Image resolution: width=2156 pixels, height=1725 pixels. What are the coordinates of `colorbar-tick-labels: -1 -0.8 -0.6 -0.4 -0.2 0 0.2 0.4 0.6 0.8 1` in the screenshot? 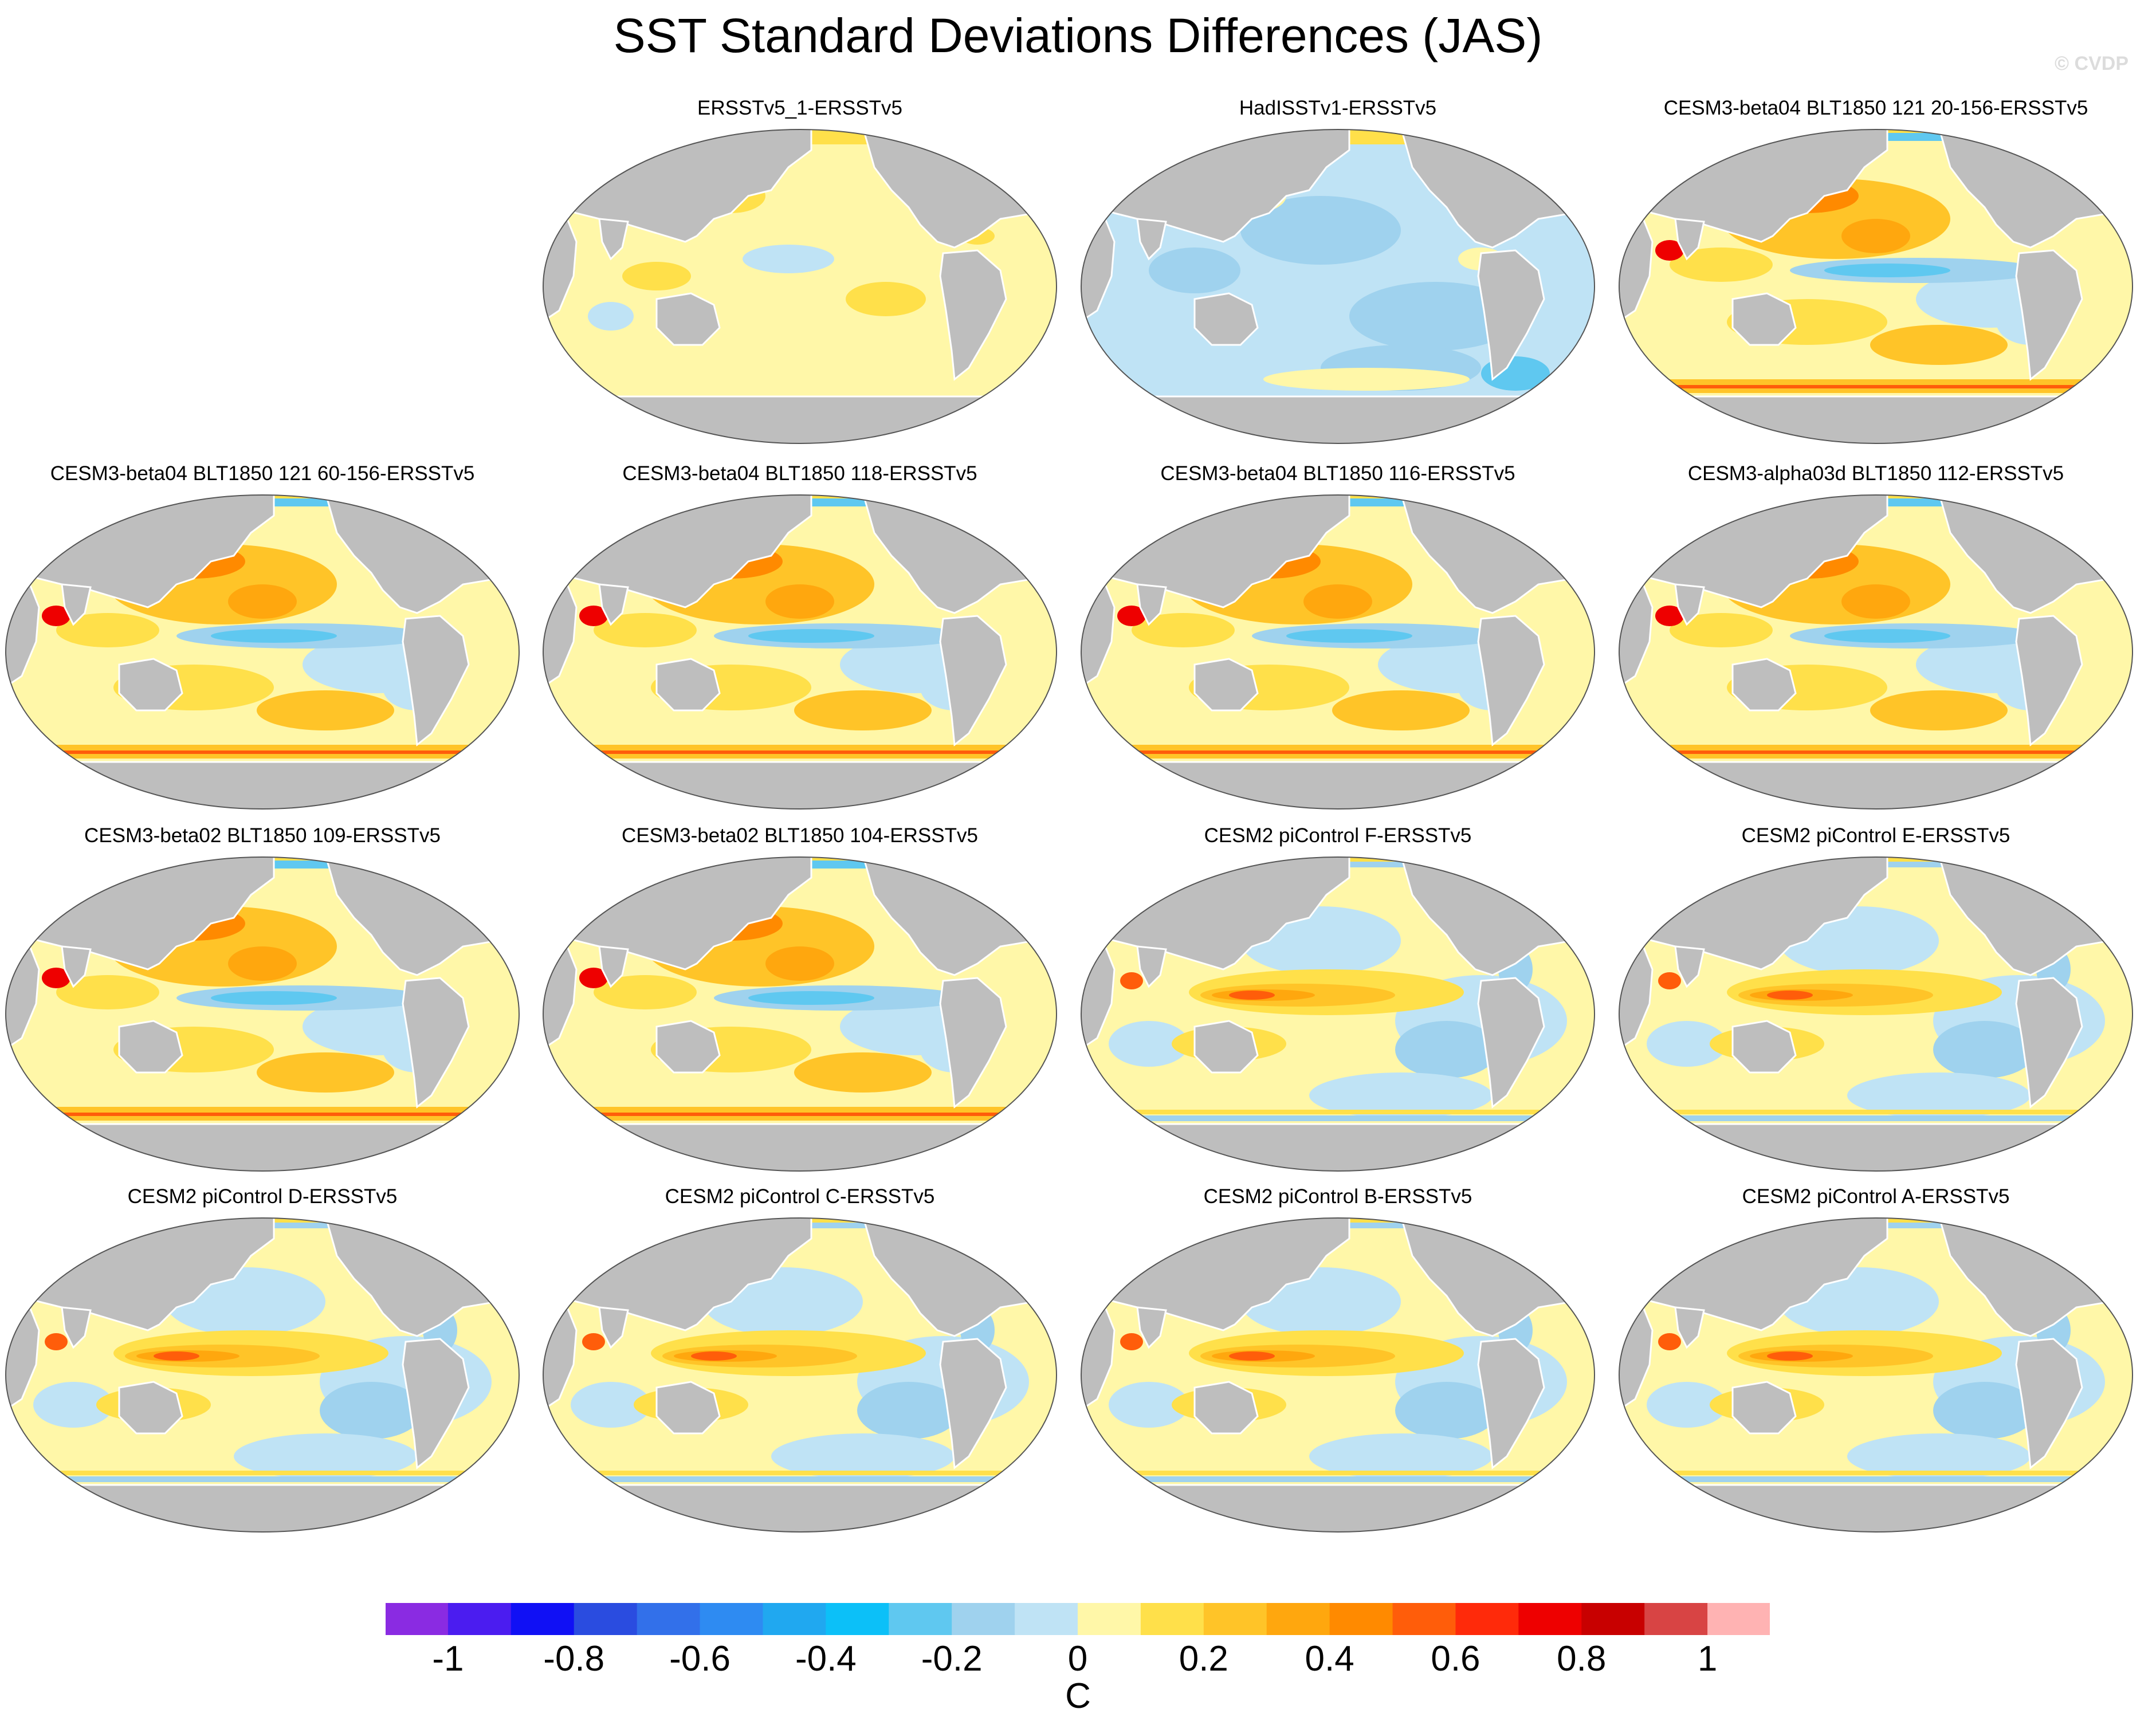 It's located at (1078, 1658).